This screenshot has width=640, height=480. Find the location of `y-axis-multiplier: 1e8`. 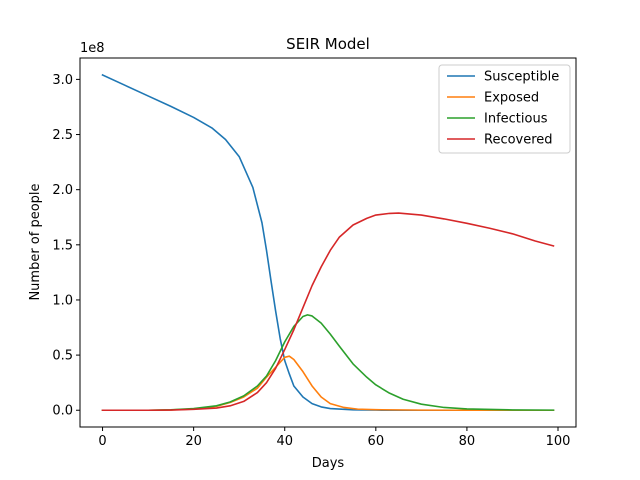

y-axis-multiplier: 1e8 is located at coordinates (92, 48).